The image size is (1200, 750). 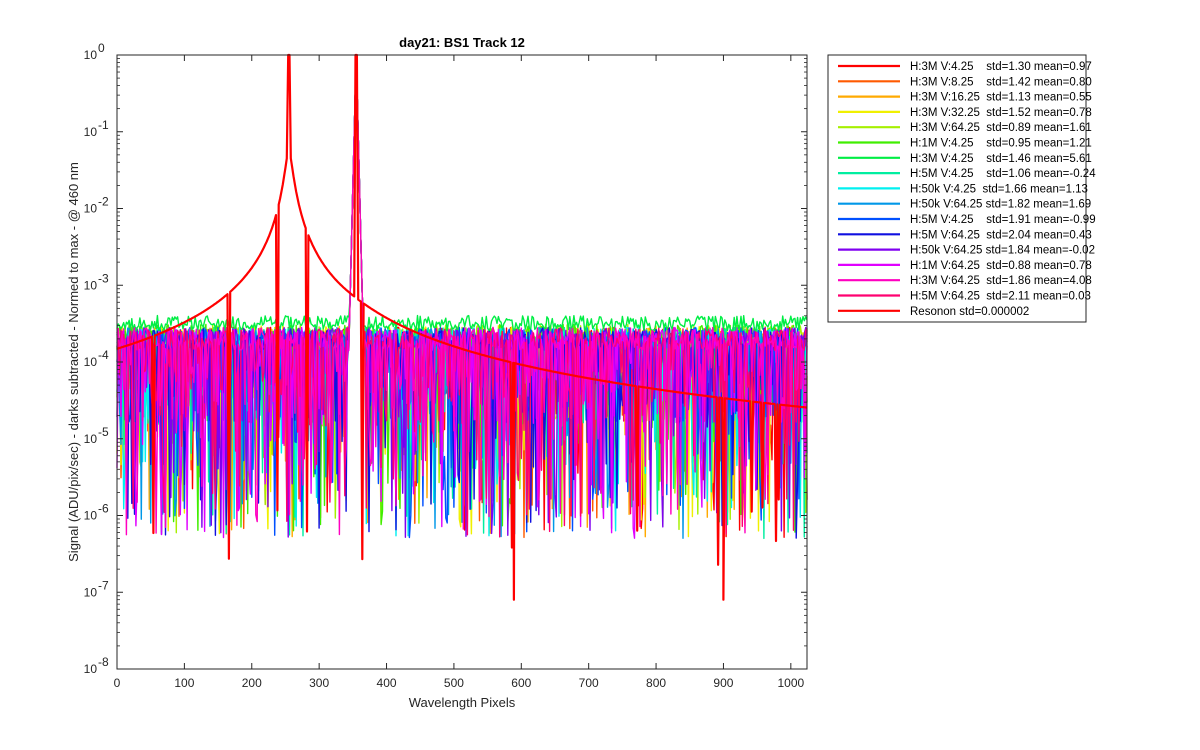 What do you see at coordinates (454, 683) in the screenshot?
I see `x-tick-label: 500` at bounding box center [454, 683].